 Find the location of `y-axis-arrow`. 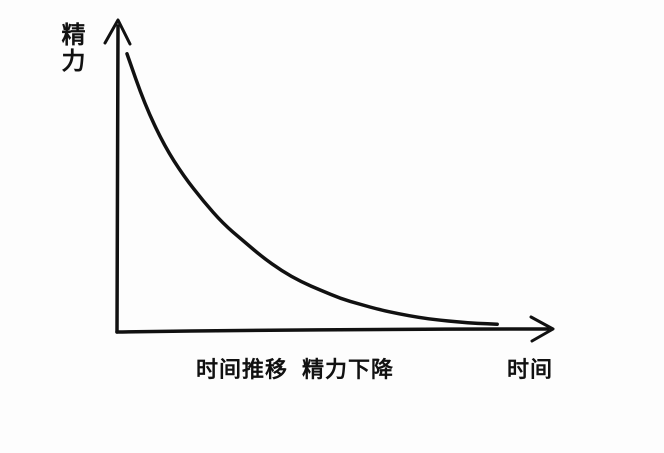

y-axis-arrow is located at coordinates (117, 32).